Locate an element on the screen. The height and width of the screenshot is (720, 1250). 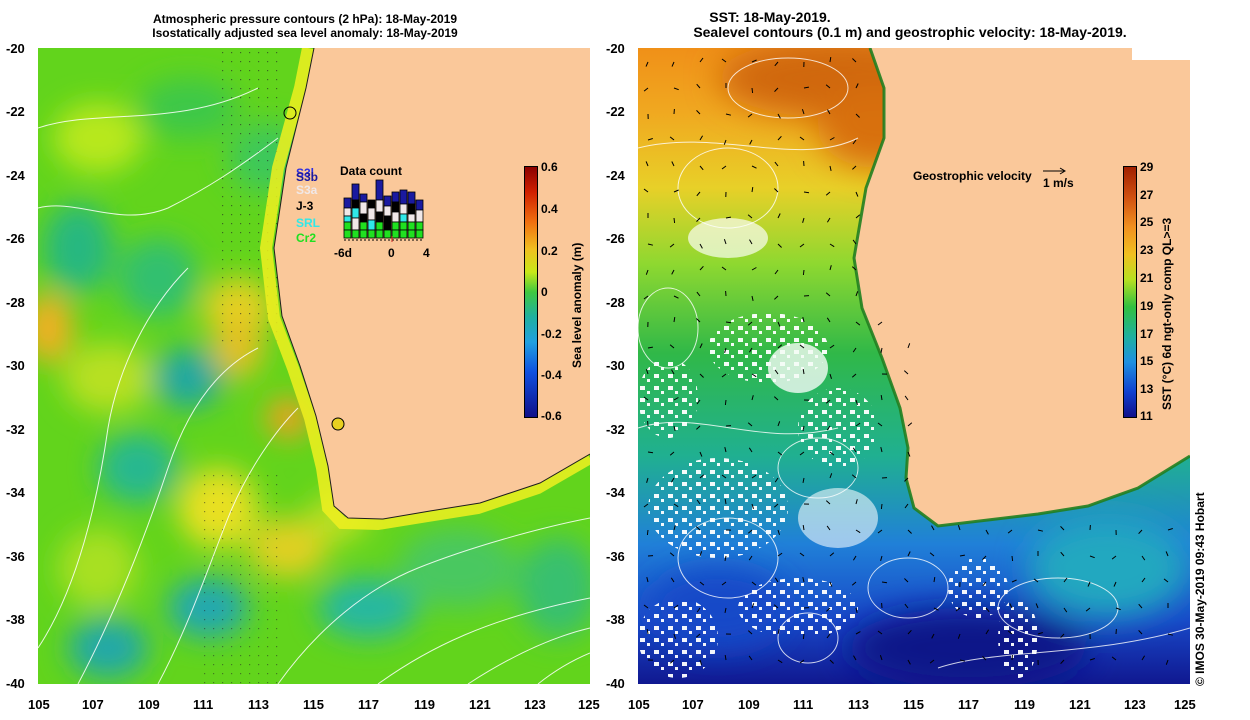
sst-cb-tick: 25 is located at coordinates (1147, 222).